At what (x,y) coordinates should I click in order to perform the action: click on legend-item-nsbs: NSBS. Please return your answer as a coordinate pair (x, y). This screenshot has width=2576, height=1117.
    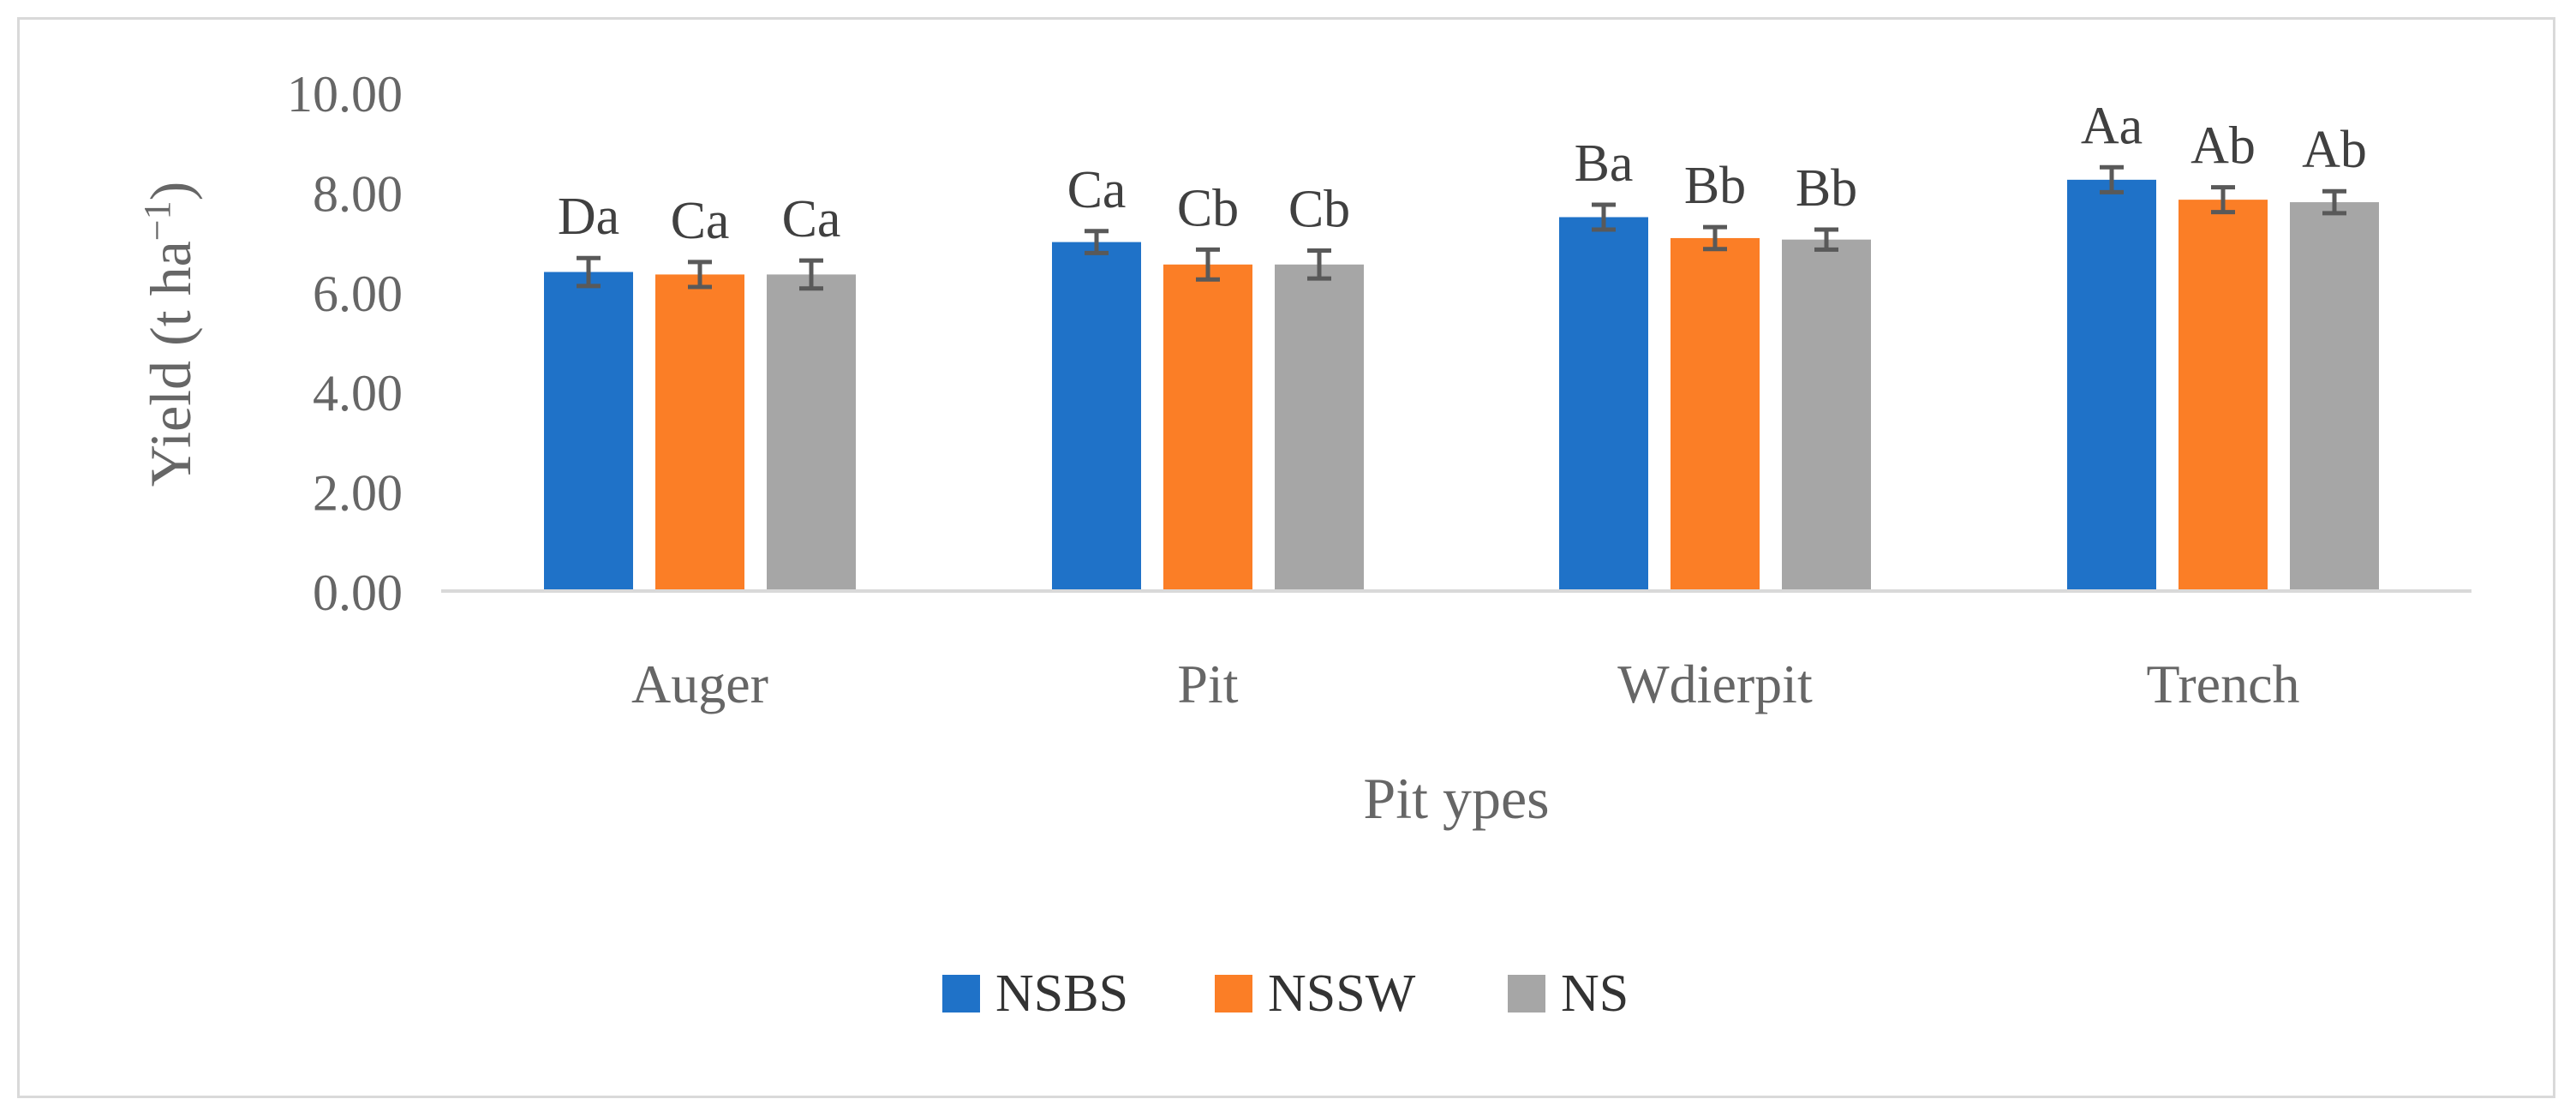
    Looking at the image, I should click on (1035, 994).